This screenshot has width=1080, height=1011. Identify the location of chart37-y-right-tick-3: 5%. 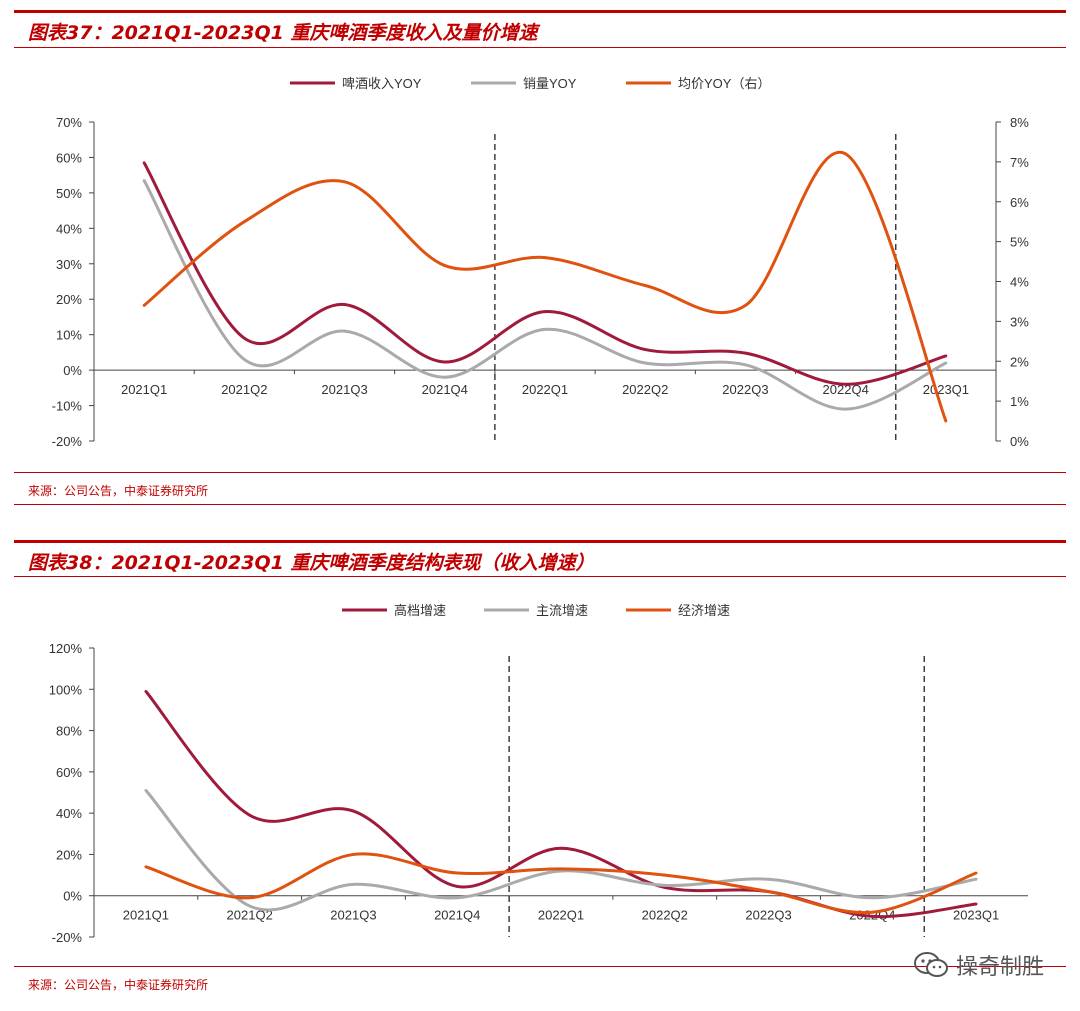
(1019, 242).